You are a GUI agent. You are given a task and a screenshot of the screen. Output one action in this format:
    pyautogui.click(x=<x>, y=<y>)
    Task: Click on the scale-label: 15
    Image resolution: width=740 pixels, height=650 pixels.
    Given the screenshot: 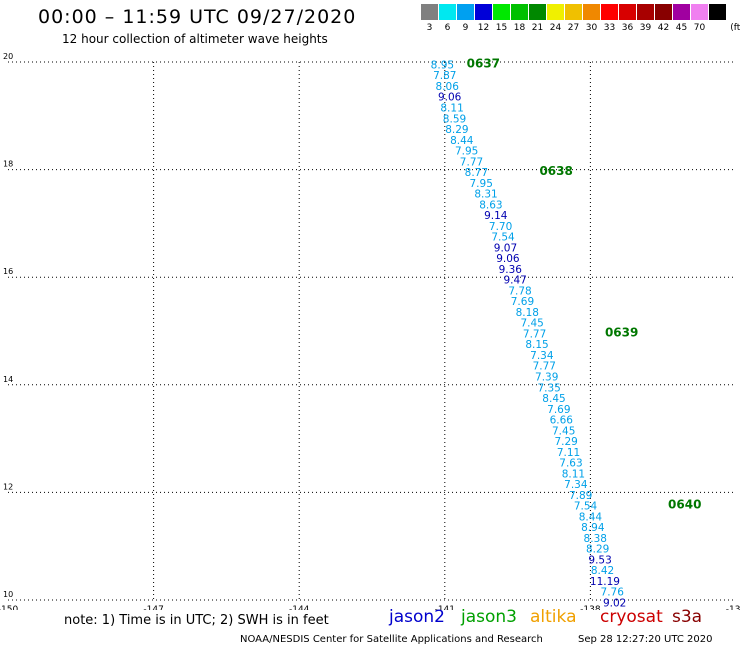 What is the action you would take?
    pyautogui.click(x=501, y=28)
    